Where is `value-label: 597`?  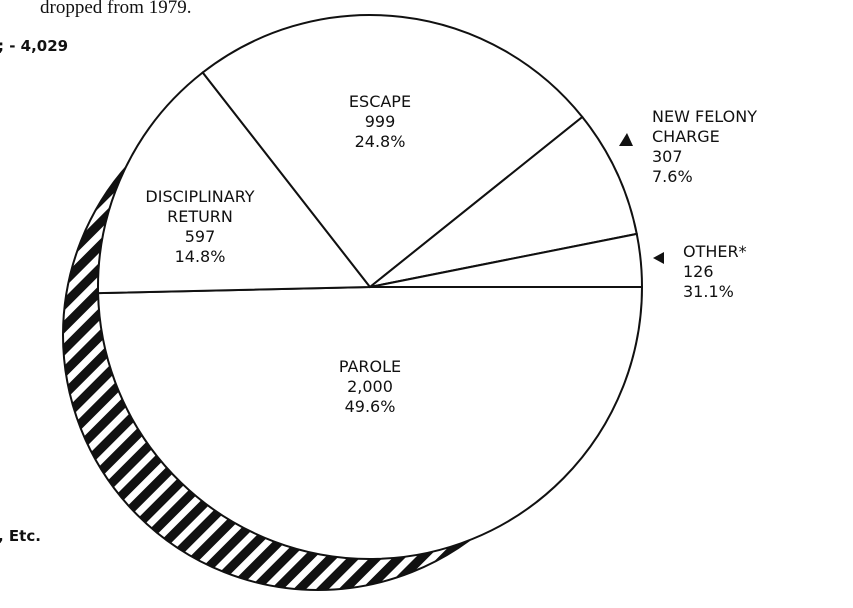 value-label: 597 is located at coordinates (200, 236).